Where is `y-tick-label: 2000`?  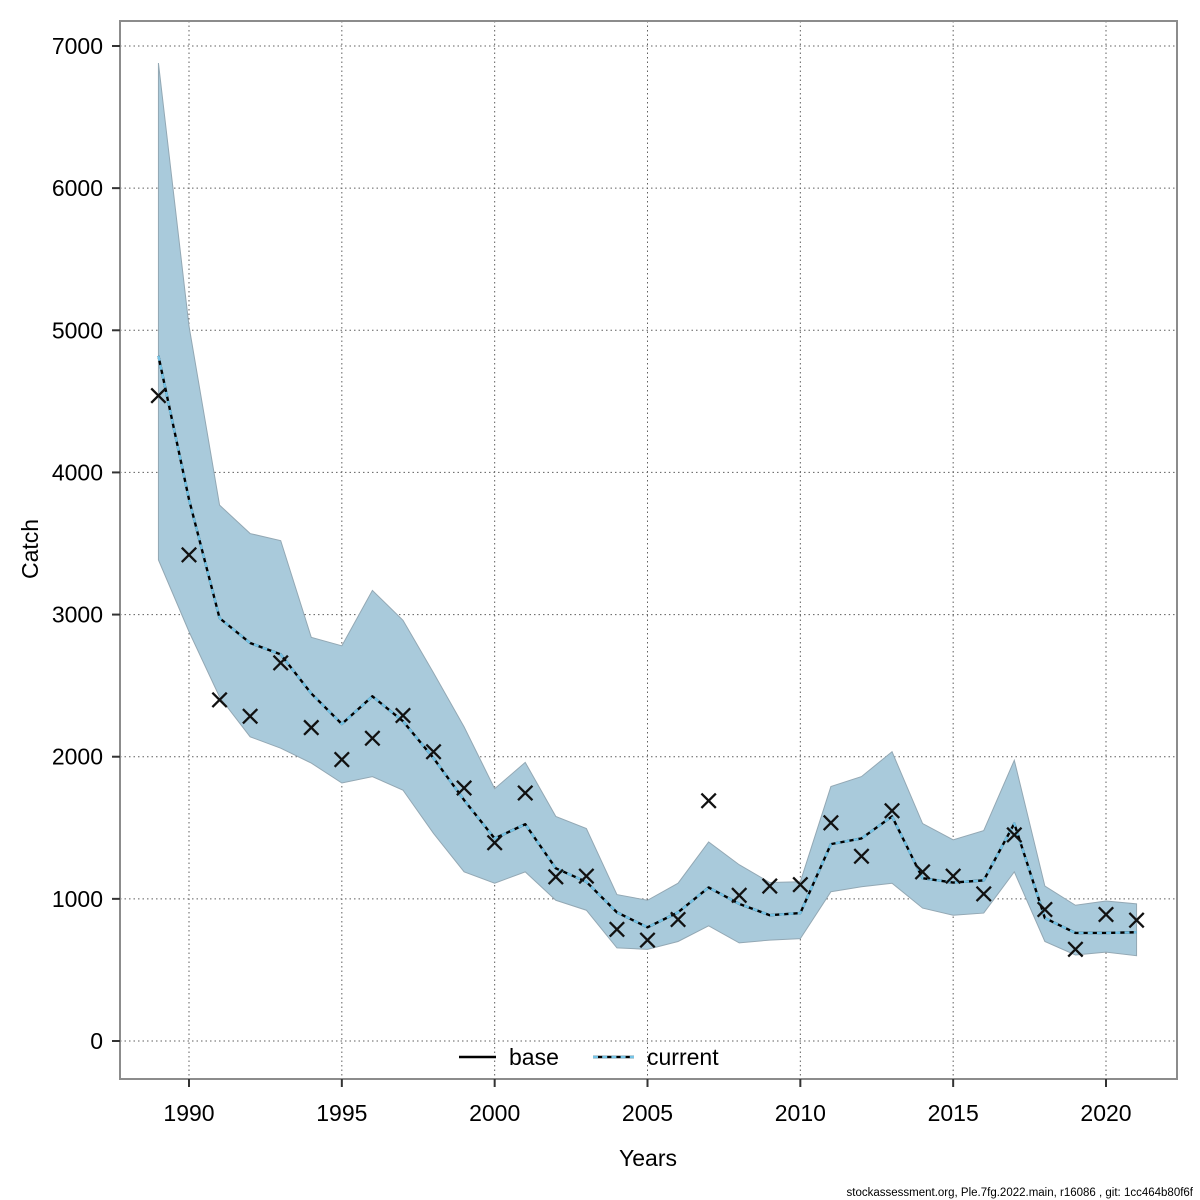 y-tick-label: 2000 is located at coordinates (77, 757).